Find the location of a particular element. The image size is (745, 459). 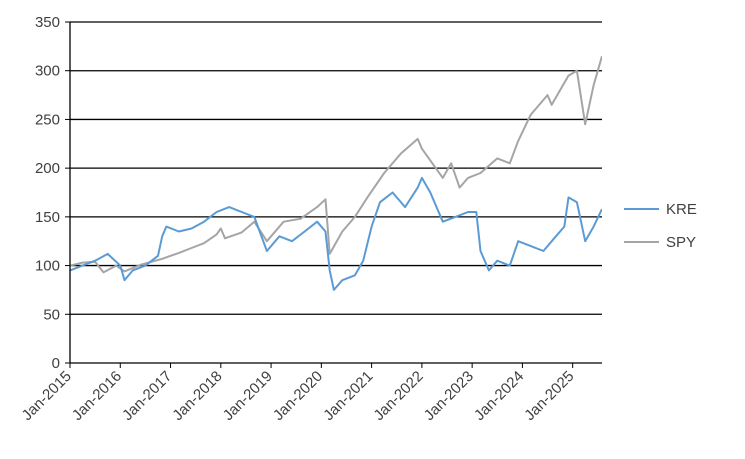

legend-label-spy: SPY is located at coordinates (681, 242).